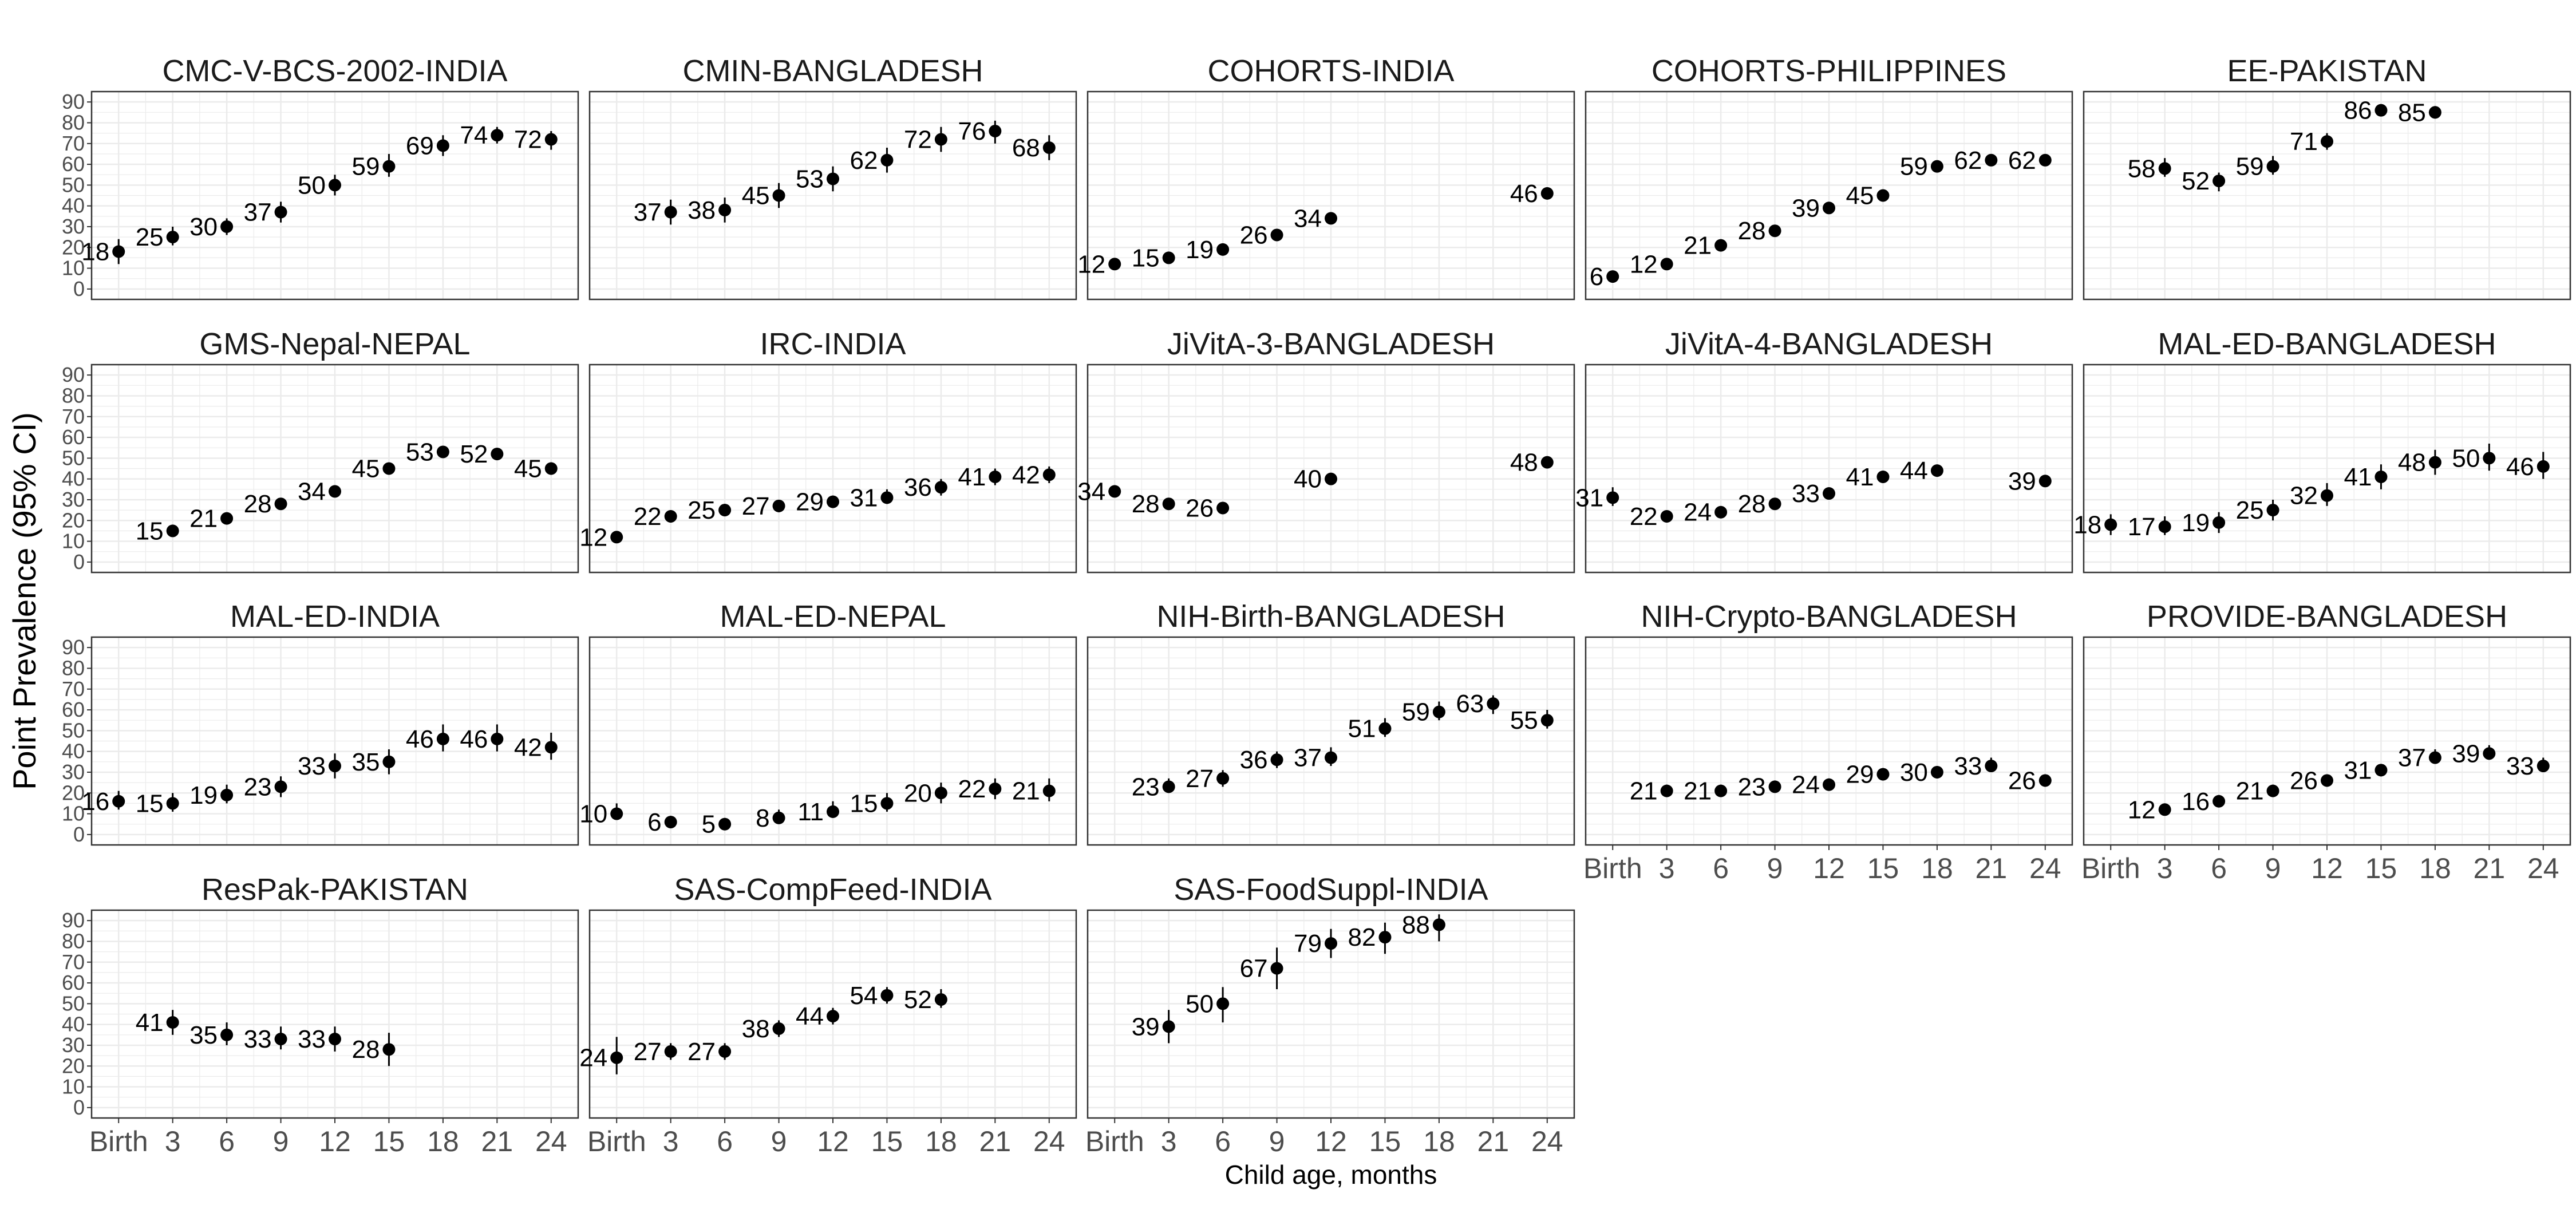 The height and width of the screenshot is (1205, 2576). I want to click on y-tick-label: 70, so click(73, 143).